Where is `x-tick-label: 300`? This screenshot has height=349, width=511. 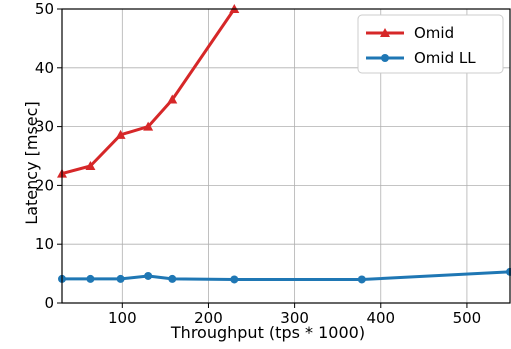 x-tick-label: 300 is located at coordinates (294, 318).